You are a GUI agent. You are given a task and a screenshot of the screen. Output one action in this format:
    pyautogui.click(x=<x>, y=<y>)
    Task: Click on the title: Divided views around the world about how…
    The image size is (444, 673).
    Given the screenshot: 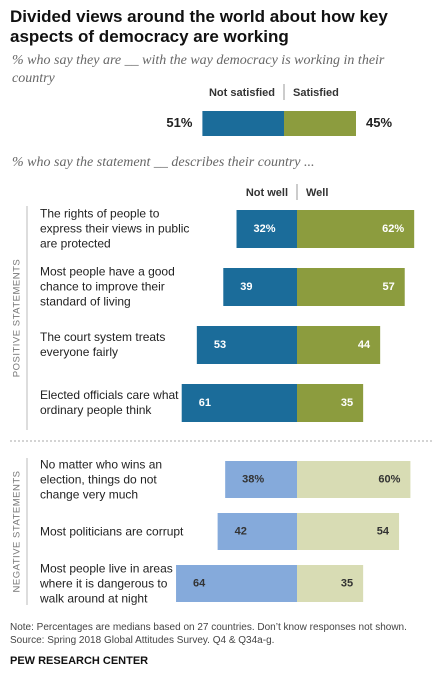 What is the action you would take?
    pyautogui.click(x=199, y=26)
    